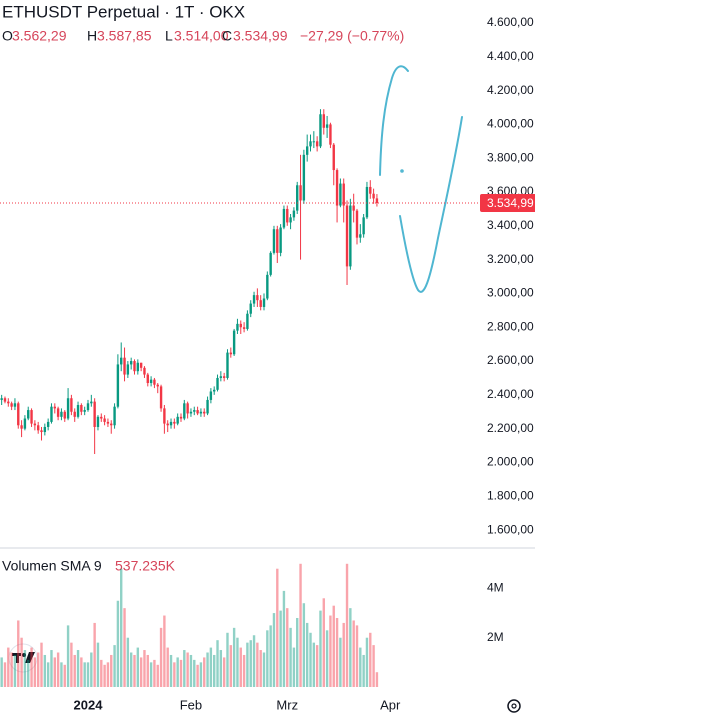 The height and width of the screenshot is (725, 720). I want to click on ohlc-value: 3.587,85, so click(124, 36).